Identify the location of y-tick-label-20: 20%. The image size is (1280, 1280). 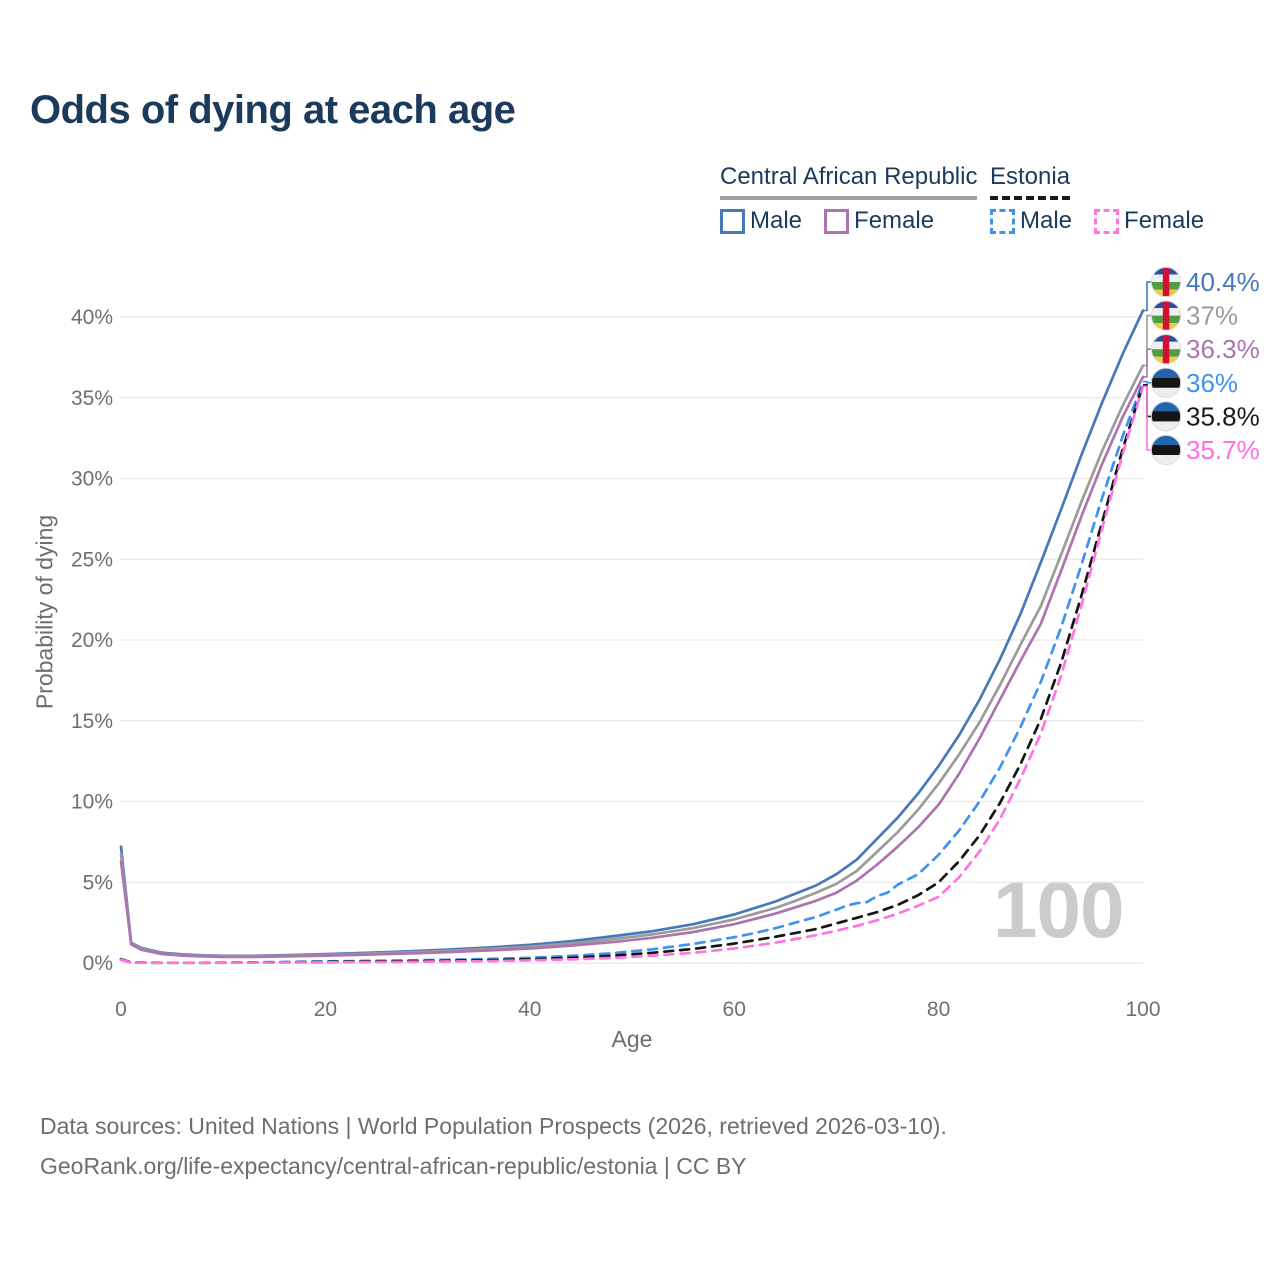
(92, 640).